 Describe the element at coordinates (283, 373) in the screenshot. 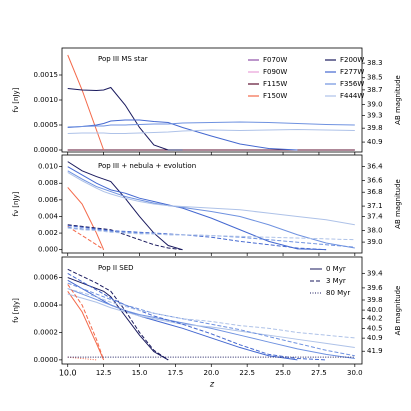

I see `x-tick-label: 25.0` at that location.